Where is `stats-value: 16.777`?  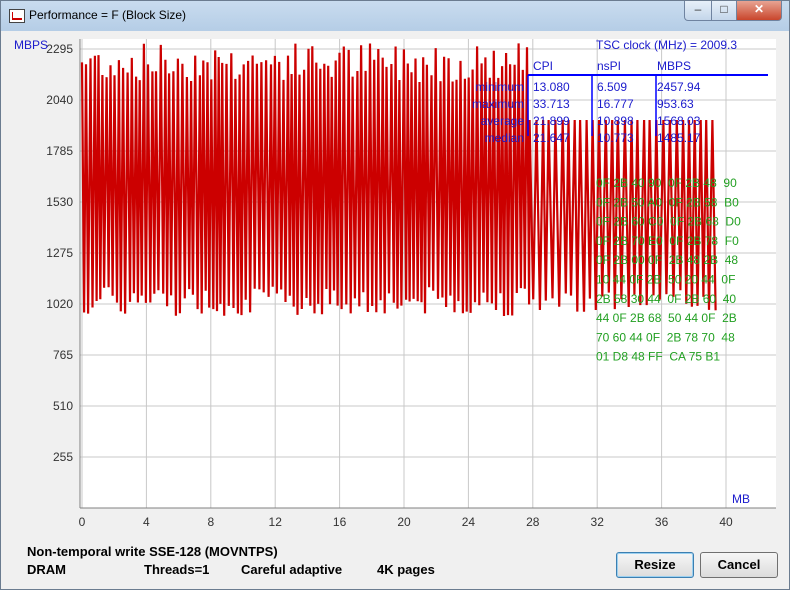 stats-value: 16.777 is located at coordinates (615, 104).